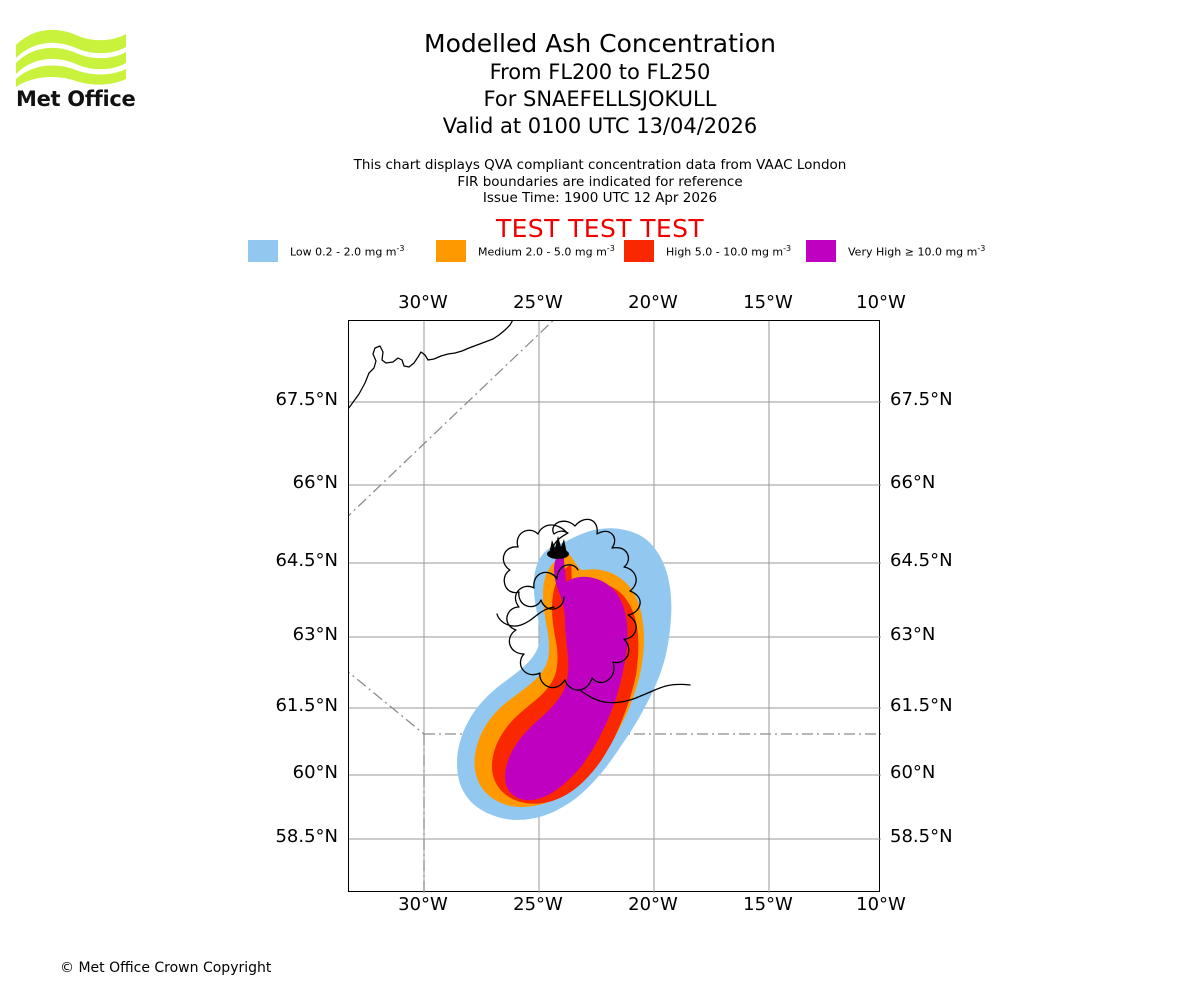  Describe the element at coordinates (306, 705) in the screenshot. I see `lat-label-left-4: 61.5°N` at that location.